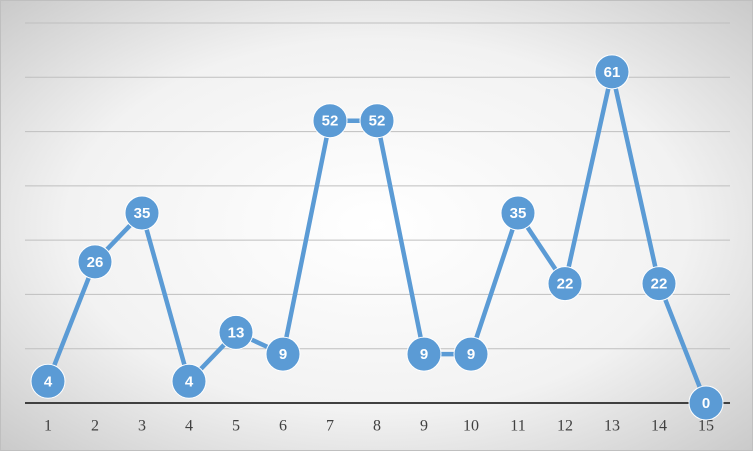 This screenshot has height=451, width=753. I want to click on x-tick-label: 10, so click(471, 426).